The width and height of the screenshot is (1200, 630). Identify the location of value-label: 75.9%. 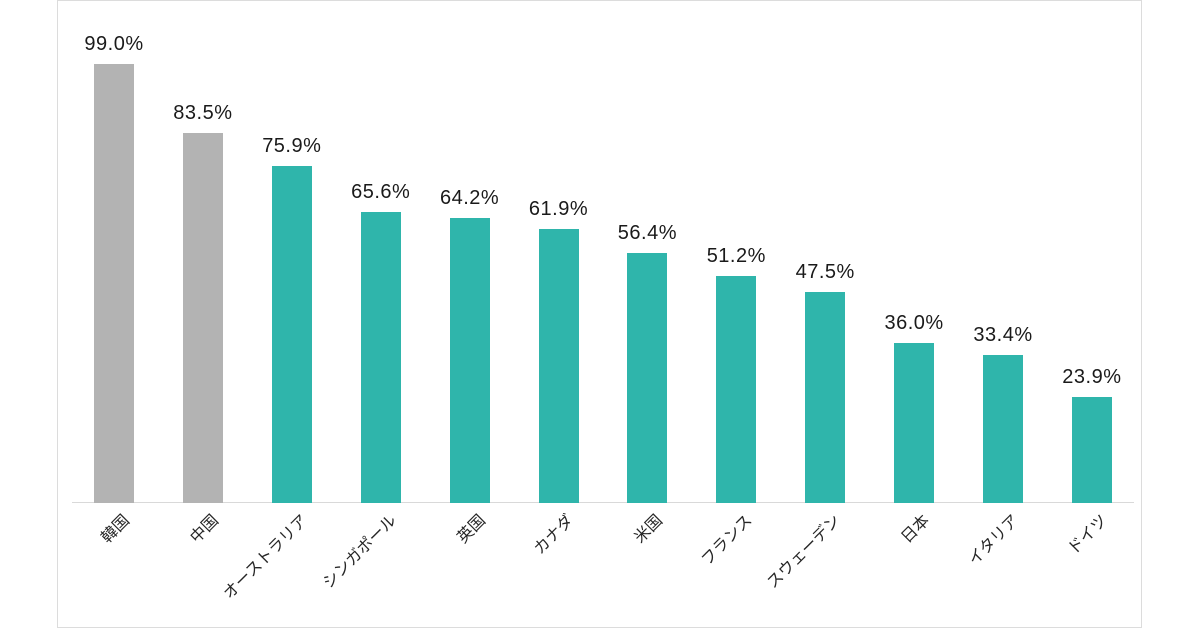
(292, 146).